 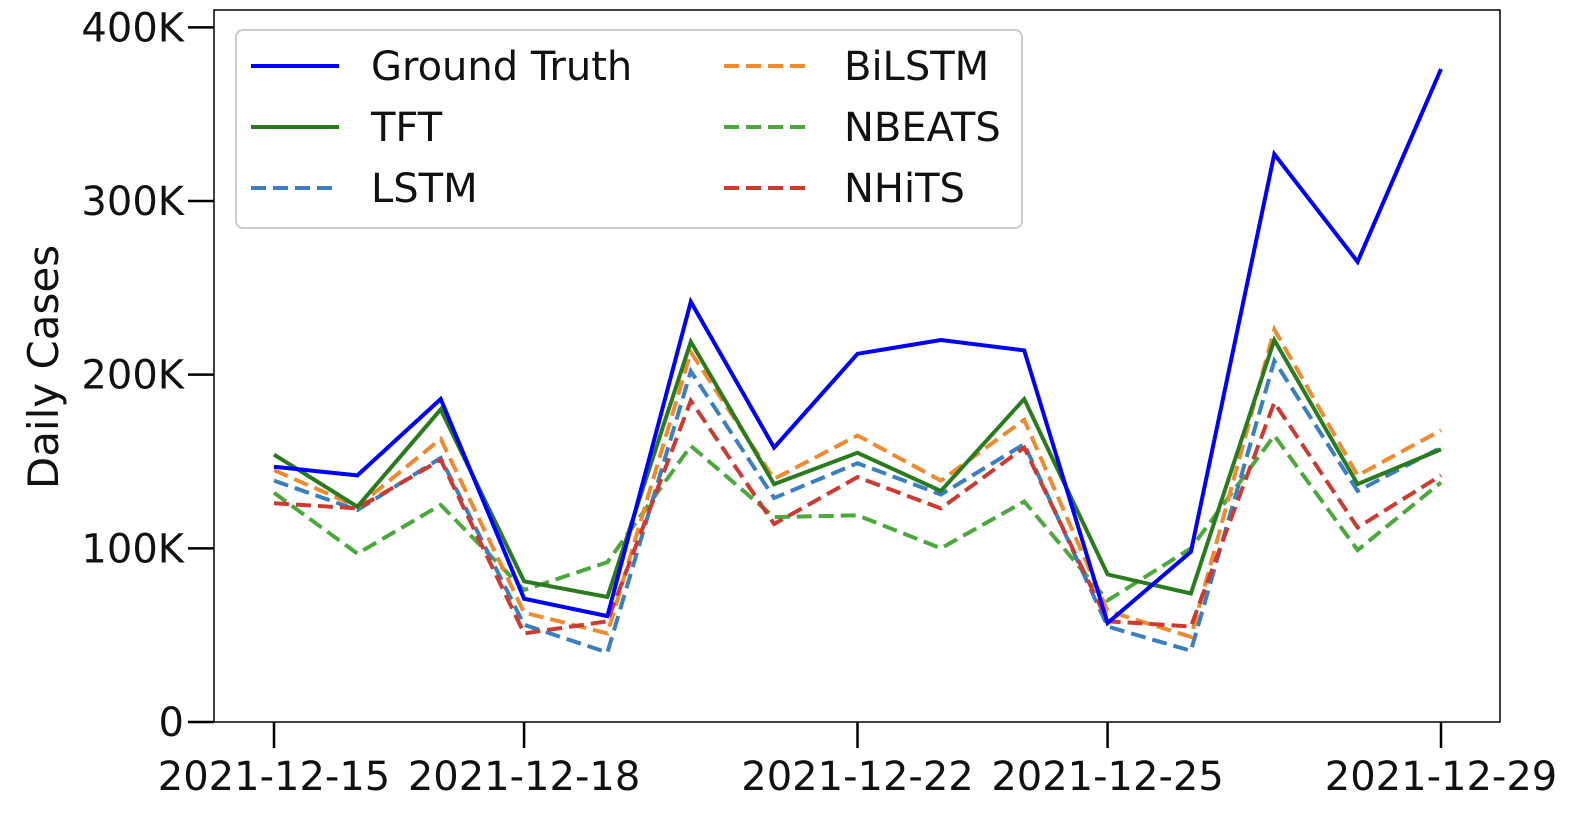 I want to click on legend-label: BiLSTM, so click(x=916, y=67).